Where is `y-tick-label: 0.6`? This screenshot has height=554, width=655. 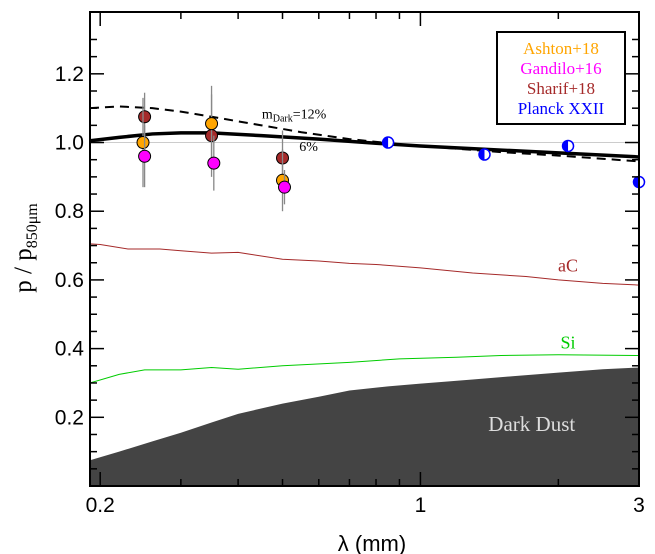 y-tick-label: 0.6 is located at coordinates (69, 280).